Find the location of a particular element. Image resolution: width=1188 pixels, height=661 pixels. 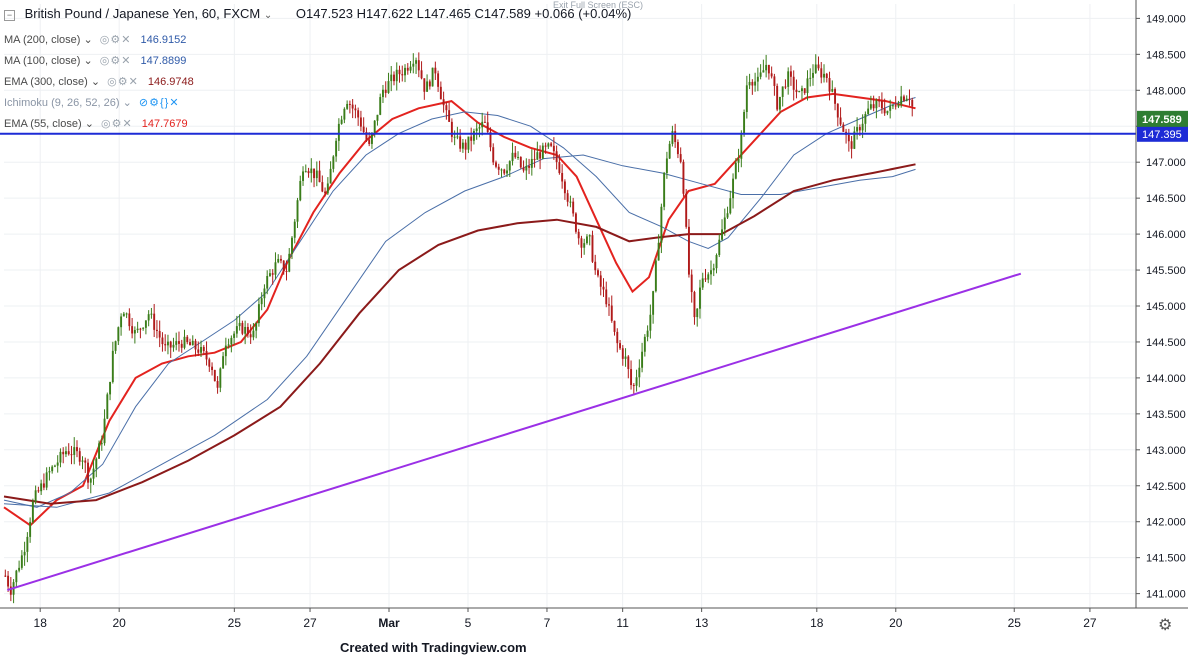

y-tick-label: 142.500 is located at coordinates (1166, 487).